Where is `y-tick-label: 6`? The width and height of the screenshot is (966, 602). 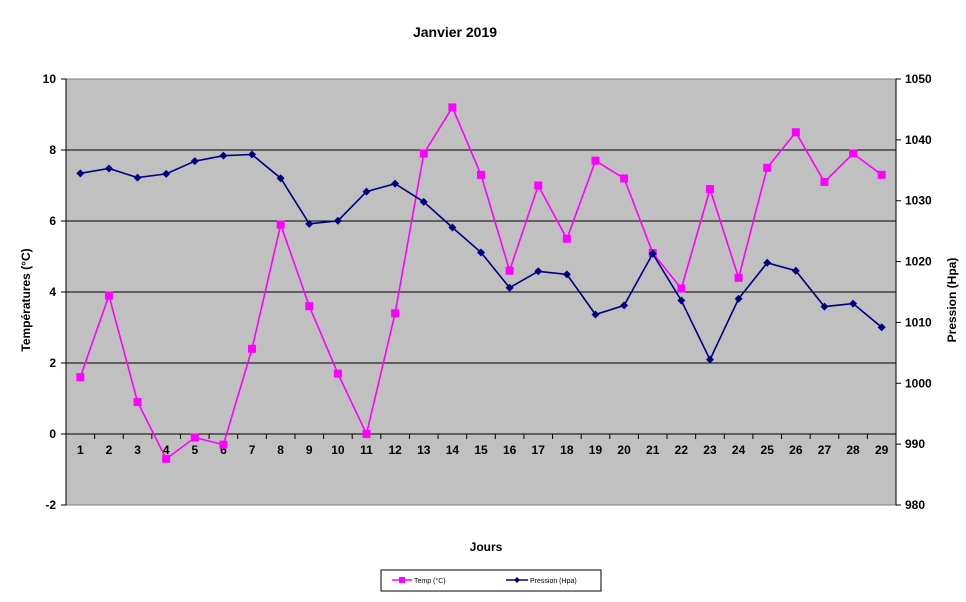 y-tick-label: 6 is located at coordinates (52, 221).